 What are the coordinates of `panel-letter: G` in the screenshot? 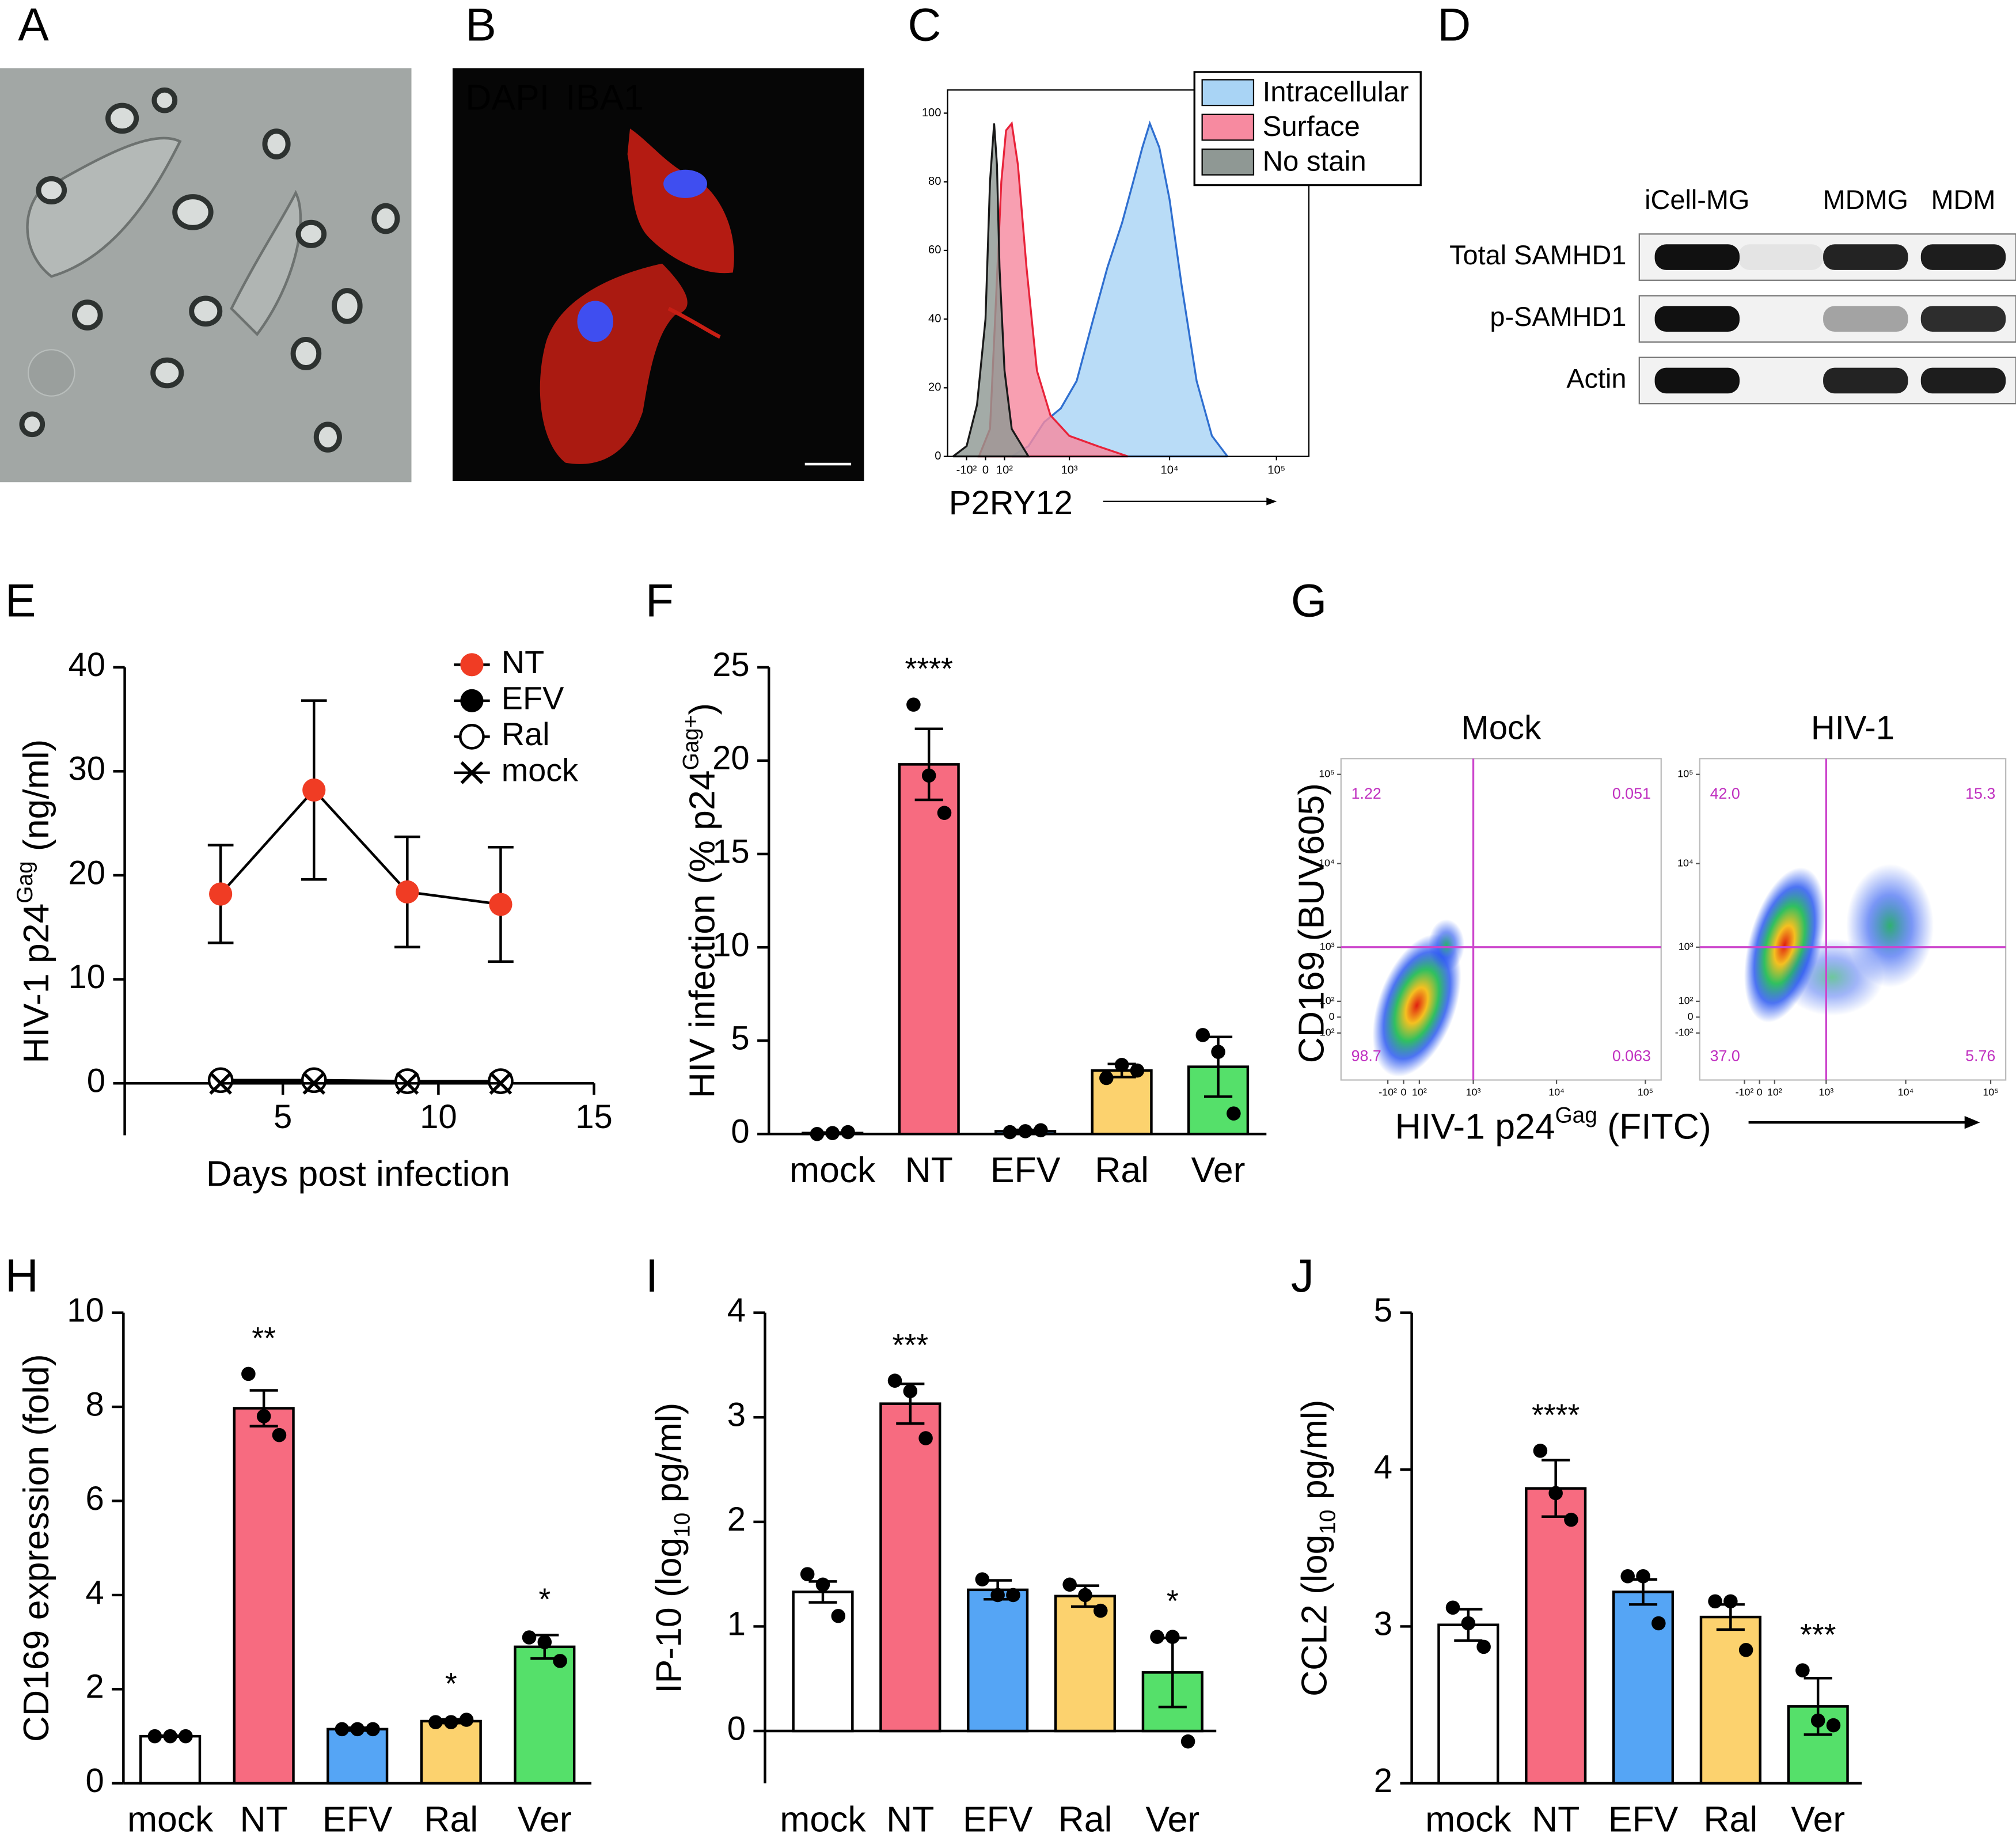 It's located at (1309, 601).